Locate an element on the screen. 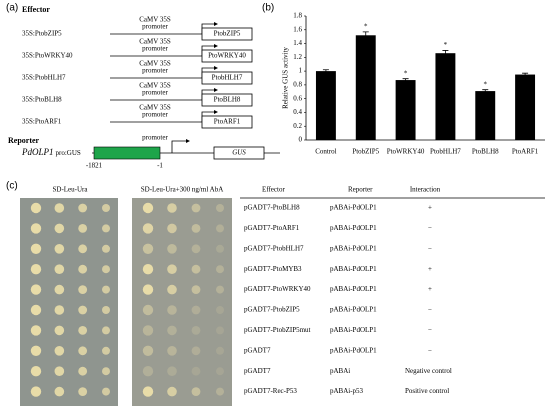 The height and width of the screenshot is (410, 550). gene-label: PtoARF1 is located at coordinates (227, 122).